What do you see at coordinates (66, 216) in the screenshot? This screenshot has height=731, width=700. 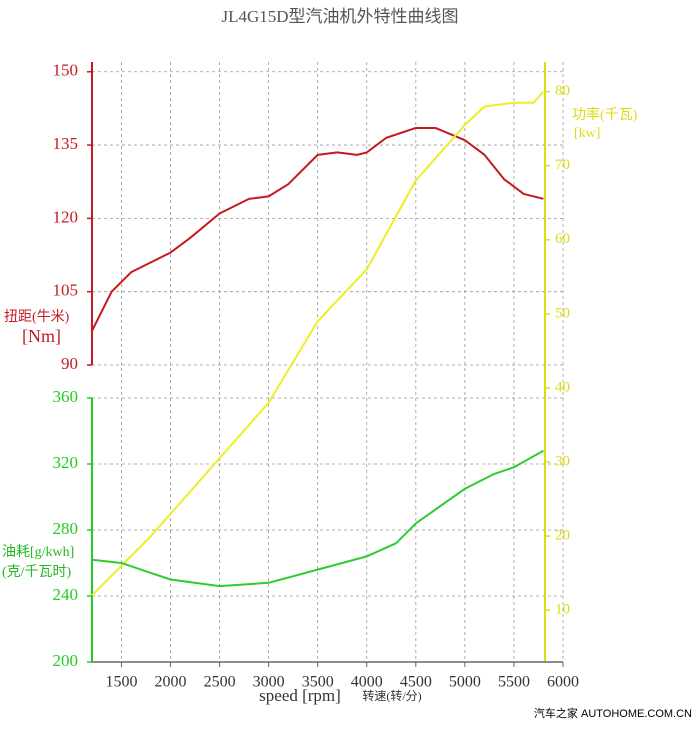 I see `y-tick-label: 120` at bounding box center [66, 216].